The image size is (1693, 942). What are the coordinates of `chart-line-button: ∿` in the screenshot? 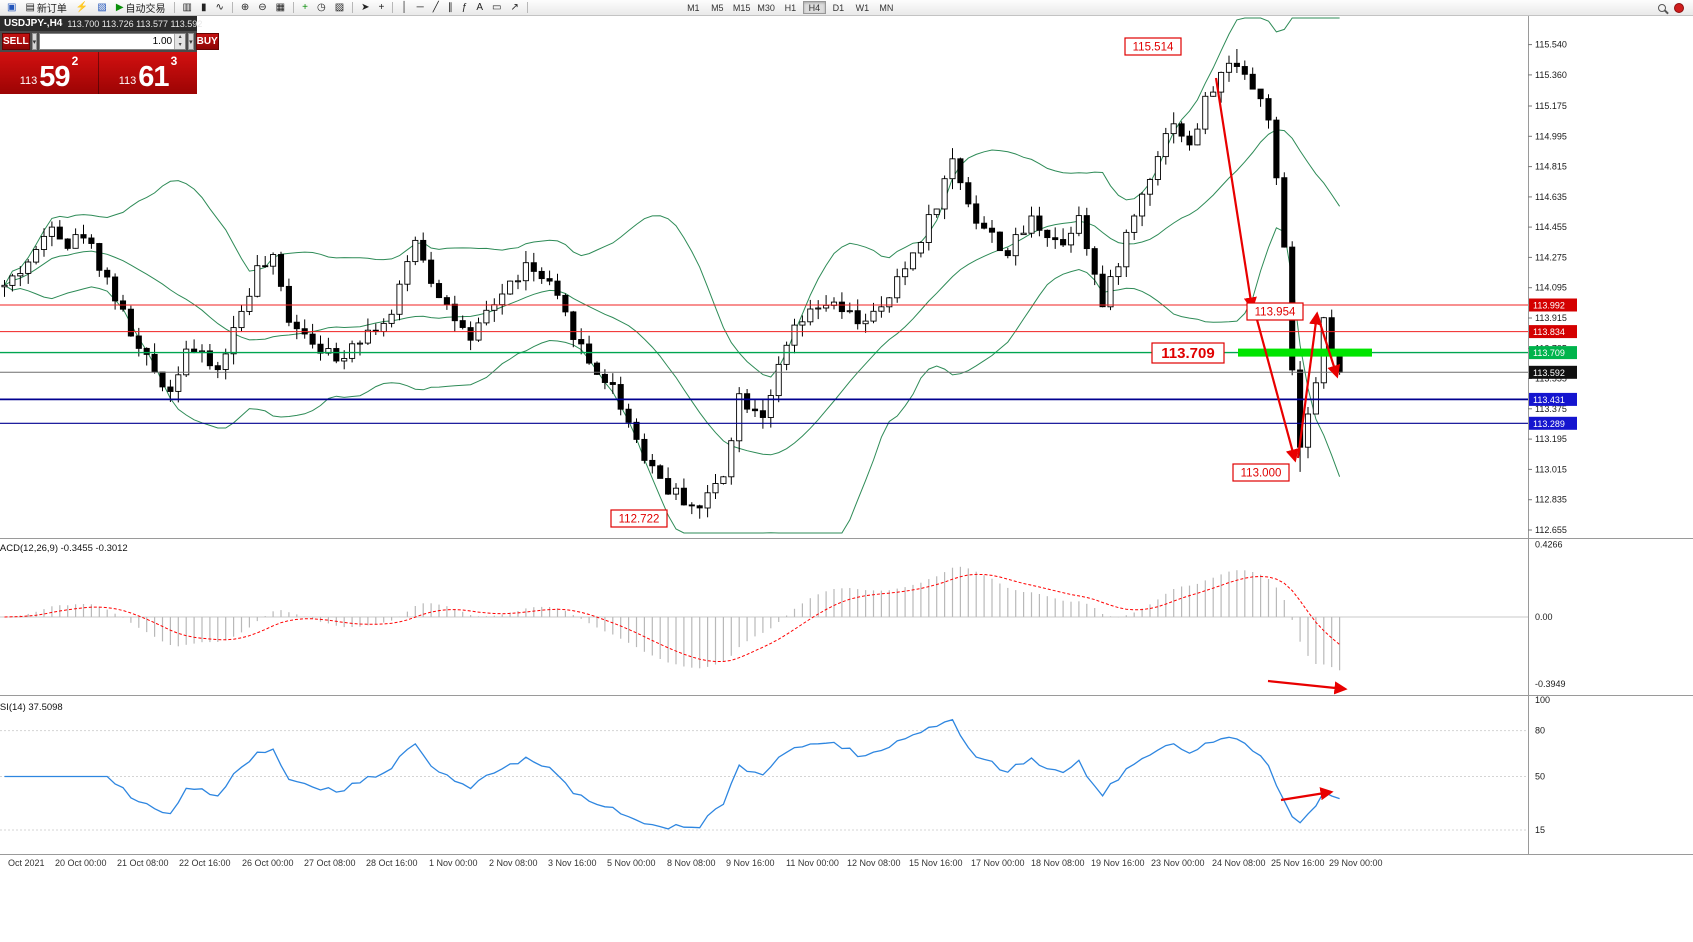 It's located at (219, 8).